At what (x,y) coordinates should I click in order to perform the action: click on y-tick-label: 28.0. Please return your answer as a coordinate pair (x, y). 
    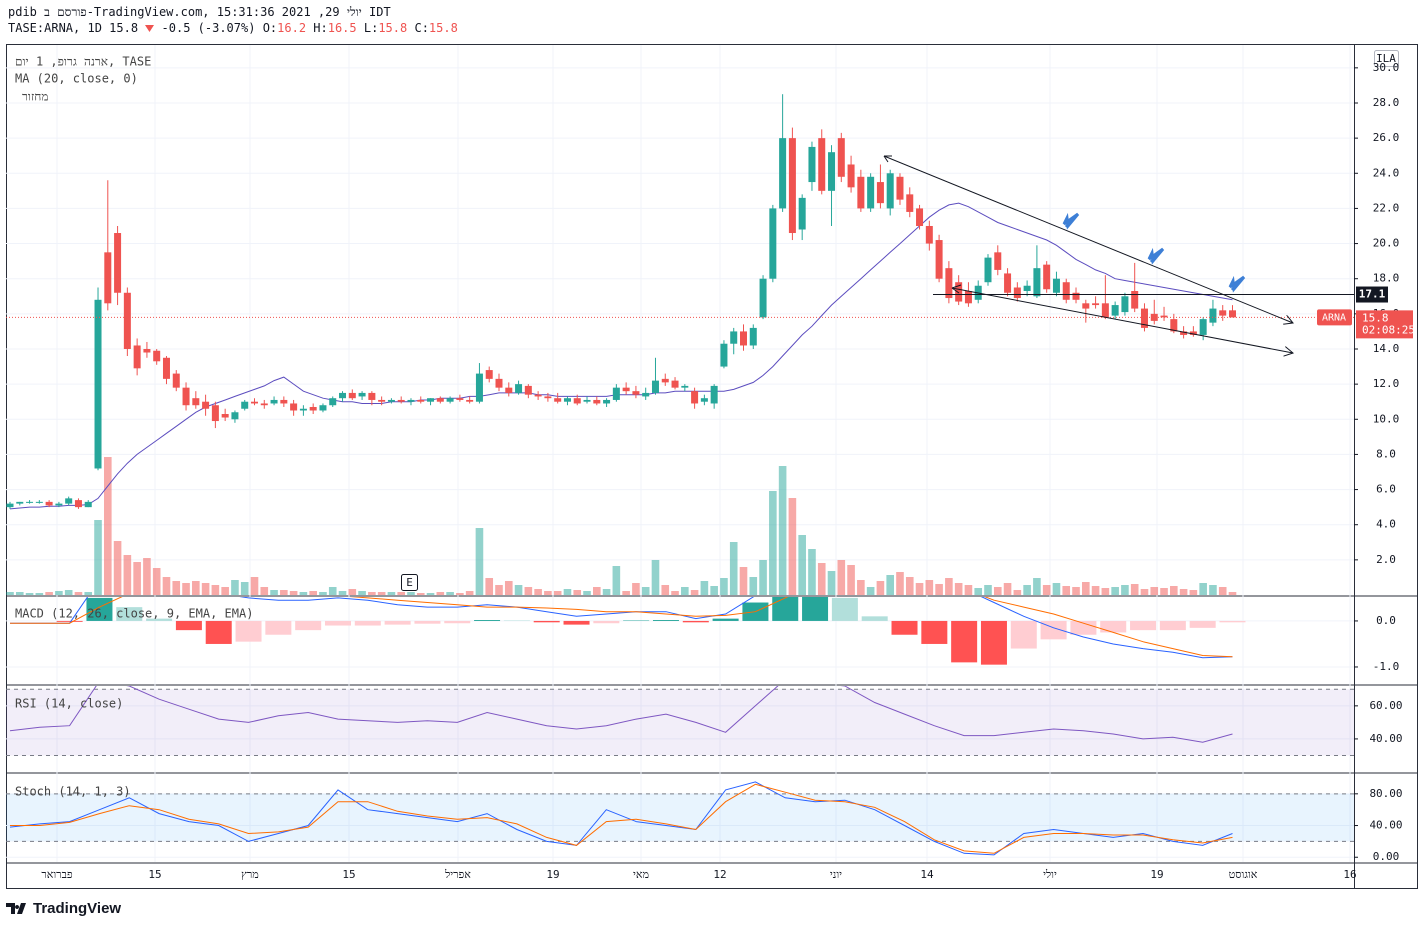
    Looking at the image, I should click on (1386, 102).